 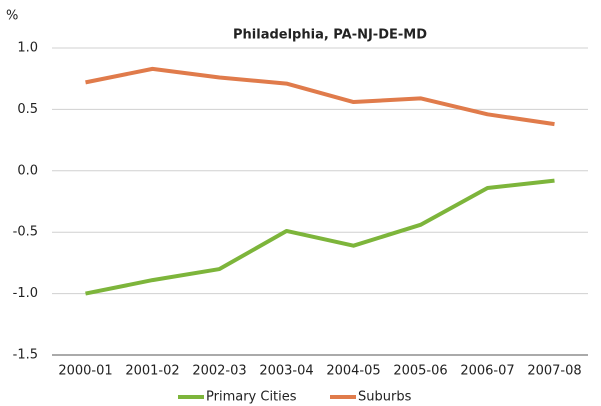 I want to click on x-tick-label: 2004-05, so click(x=353, y=371).